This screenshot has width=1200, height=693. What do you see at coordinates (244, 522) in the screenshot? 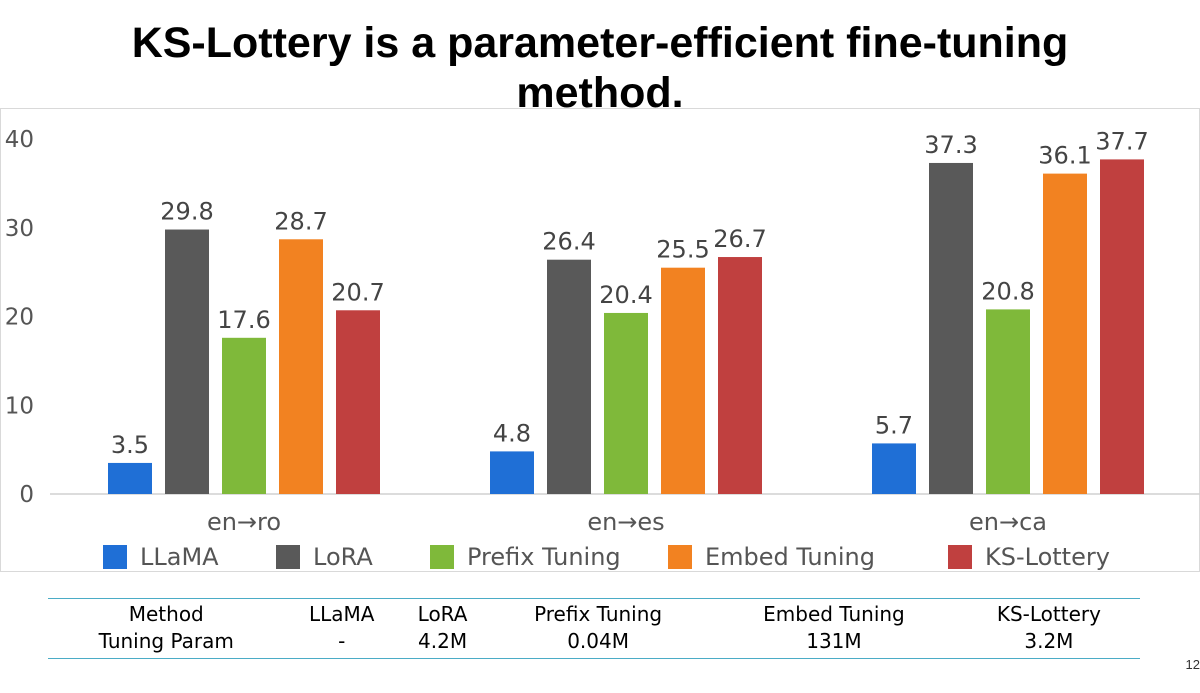
I see `x-category-label: en→ro` at bounding box center [244, 522].